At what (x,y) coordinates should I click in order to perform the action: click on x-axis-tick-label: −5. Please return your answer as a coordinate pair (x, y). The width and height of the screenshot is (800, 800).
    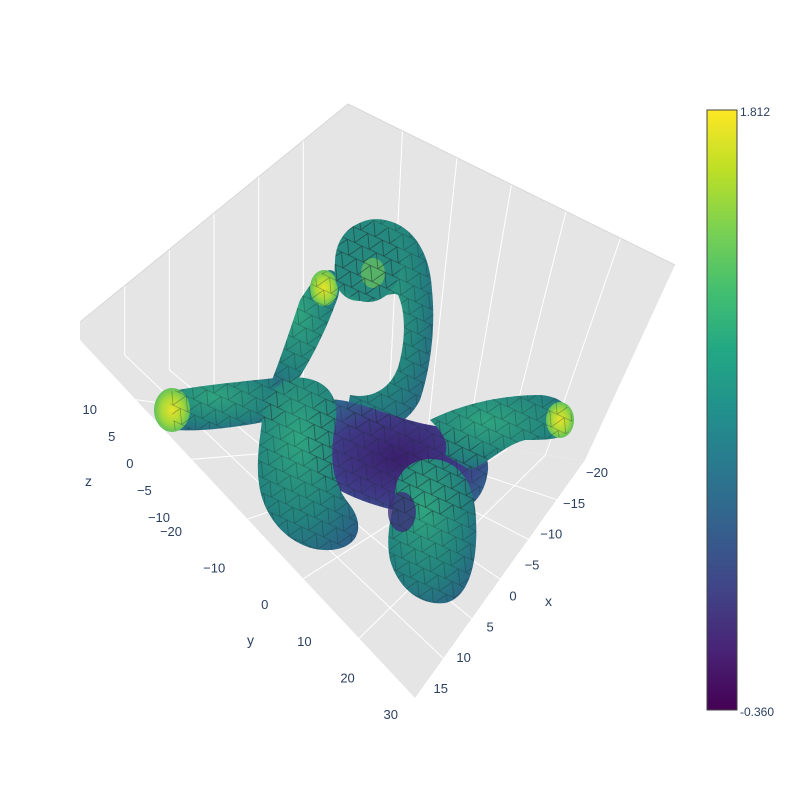
    Looking at the image, I should click on (532, 565).